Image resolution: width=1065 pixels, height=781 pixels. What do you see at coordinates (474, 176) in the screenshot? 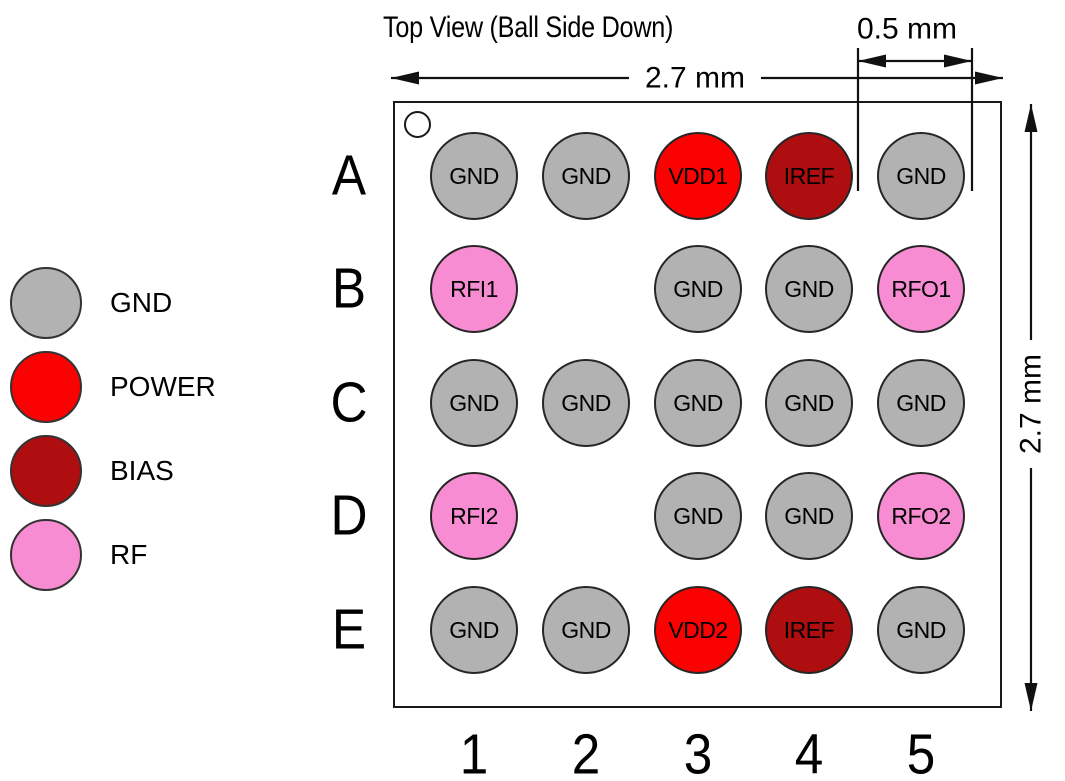
I see `ball-A1: GND` at bounding box center [474, 176].